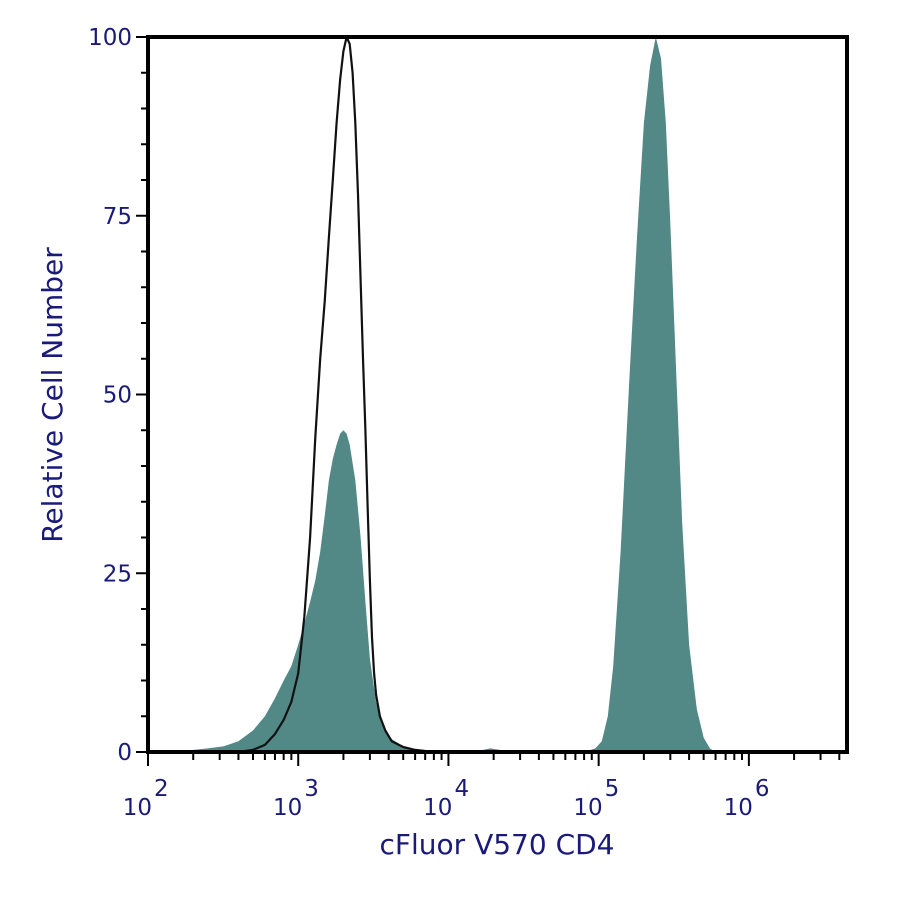 The width and height of the screenshot is (900, 900). I want to click on x-tick-exponent: 4, so click(461, 789).